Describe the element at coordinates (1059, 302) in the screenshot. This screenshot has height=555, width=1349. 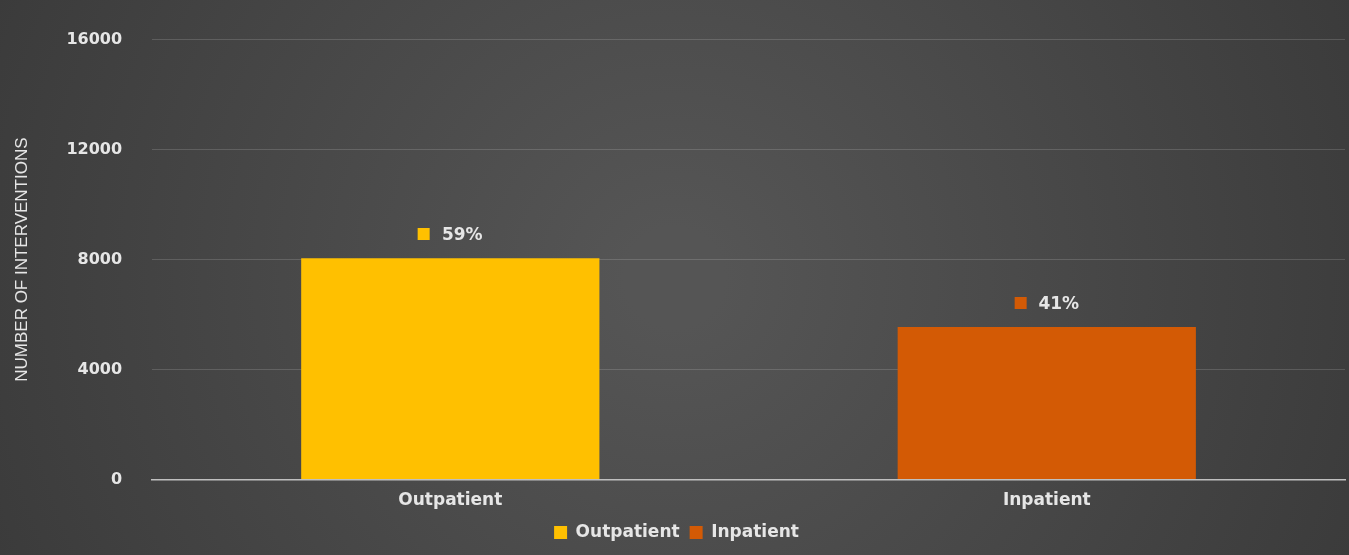
I see `annotation: 41%` at that location.